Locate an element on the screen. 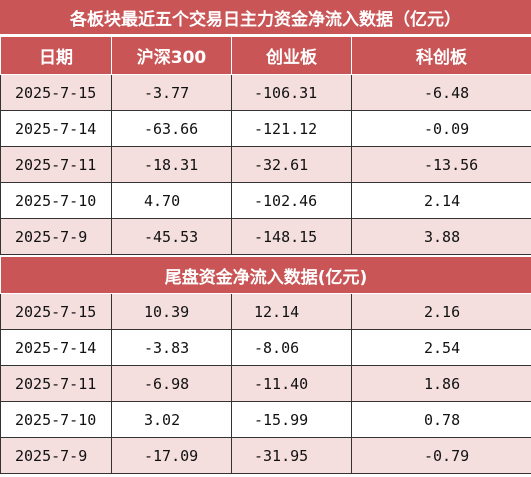  table-row: 2025-7-14 -3.83 -8.06 2.54 is located at coordinates (265, 347).